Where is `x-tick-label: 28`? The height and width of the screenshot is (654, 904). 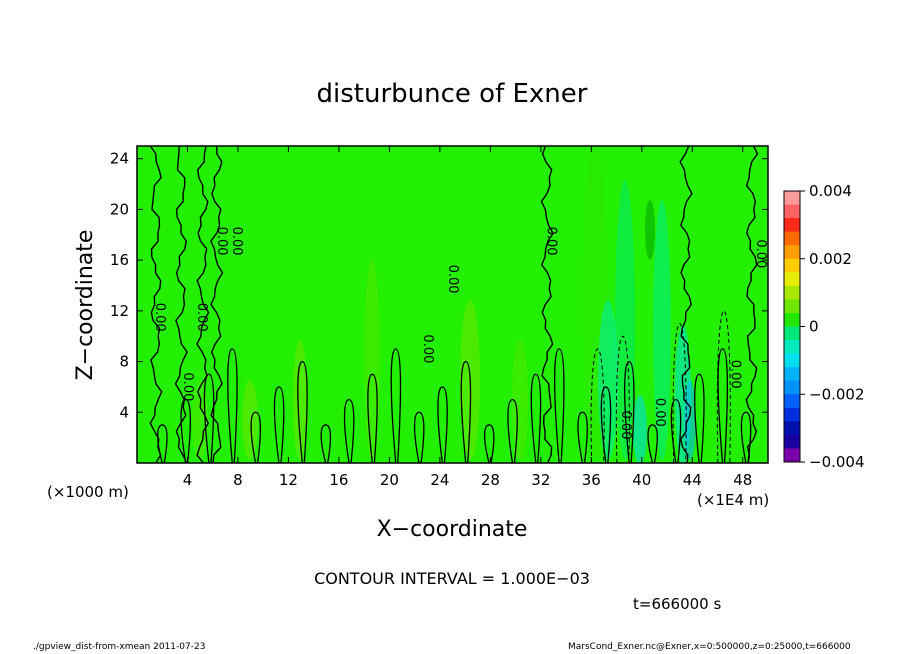 x-tick-label: 28 is located at coordinates (490, 480).